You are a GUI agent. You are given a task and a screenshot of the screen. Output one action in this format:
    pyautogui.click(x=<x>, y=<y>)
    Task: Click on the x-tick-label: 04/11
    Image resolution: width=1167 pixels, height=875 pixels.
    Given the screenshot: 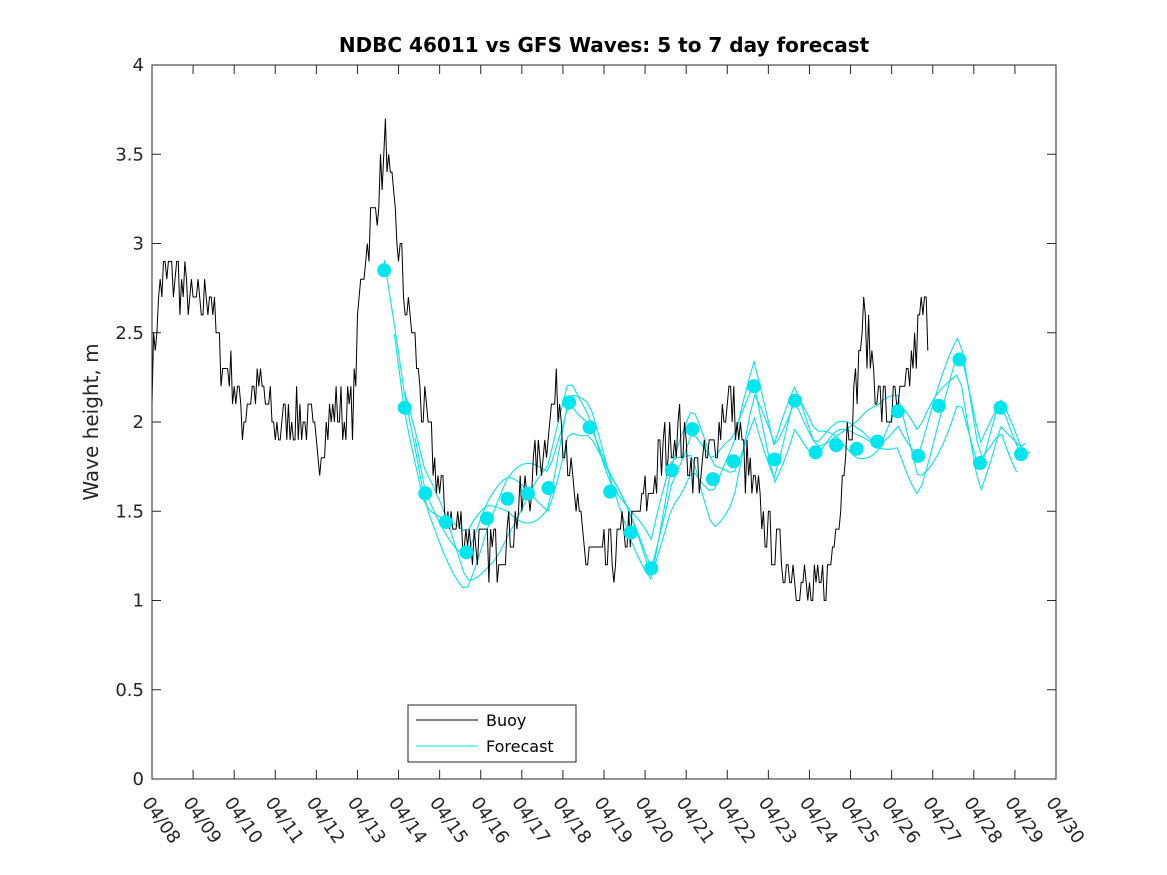 What is the action you would take?
    pyautogui.click(x=284, y=820)
    